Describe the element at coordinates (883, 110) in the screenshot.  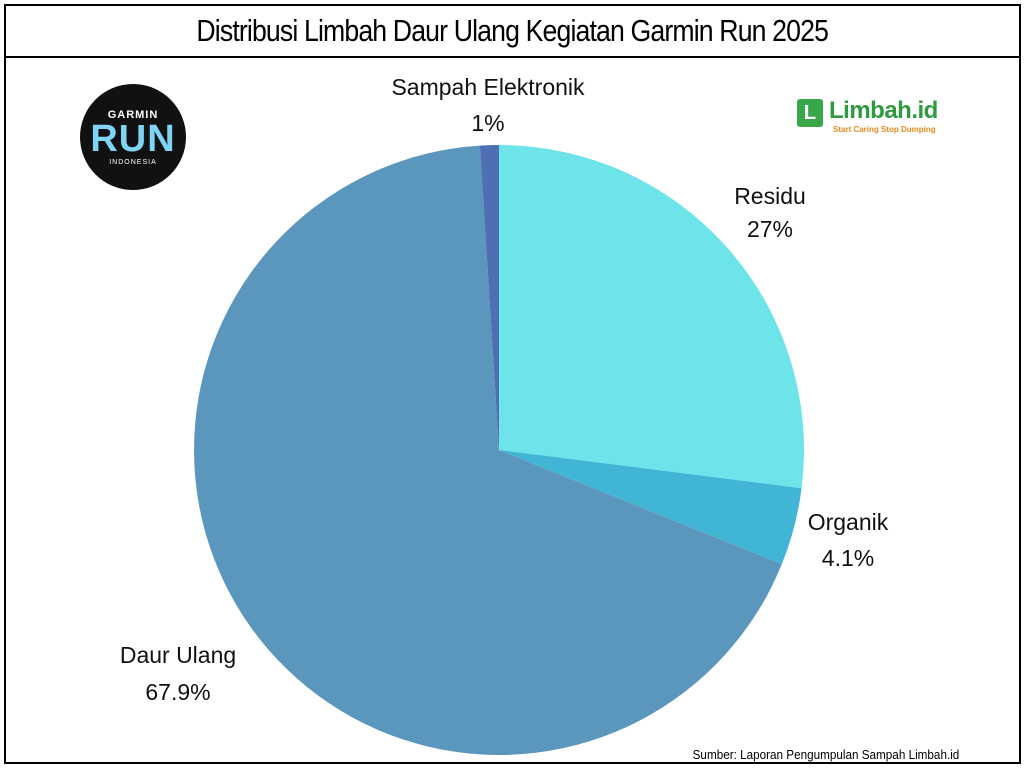
I see `limbah-logo-word: Limbah.id` at that location.